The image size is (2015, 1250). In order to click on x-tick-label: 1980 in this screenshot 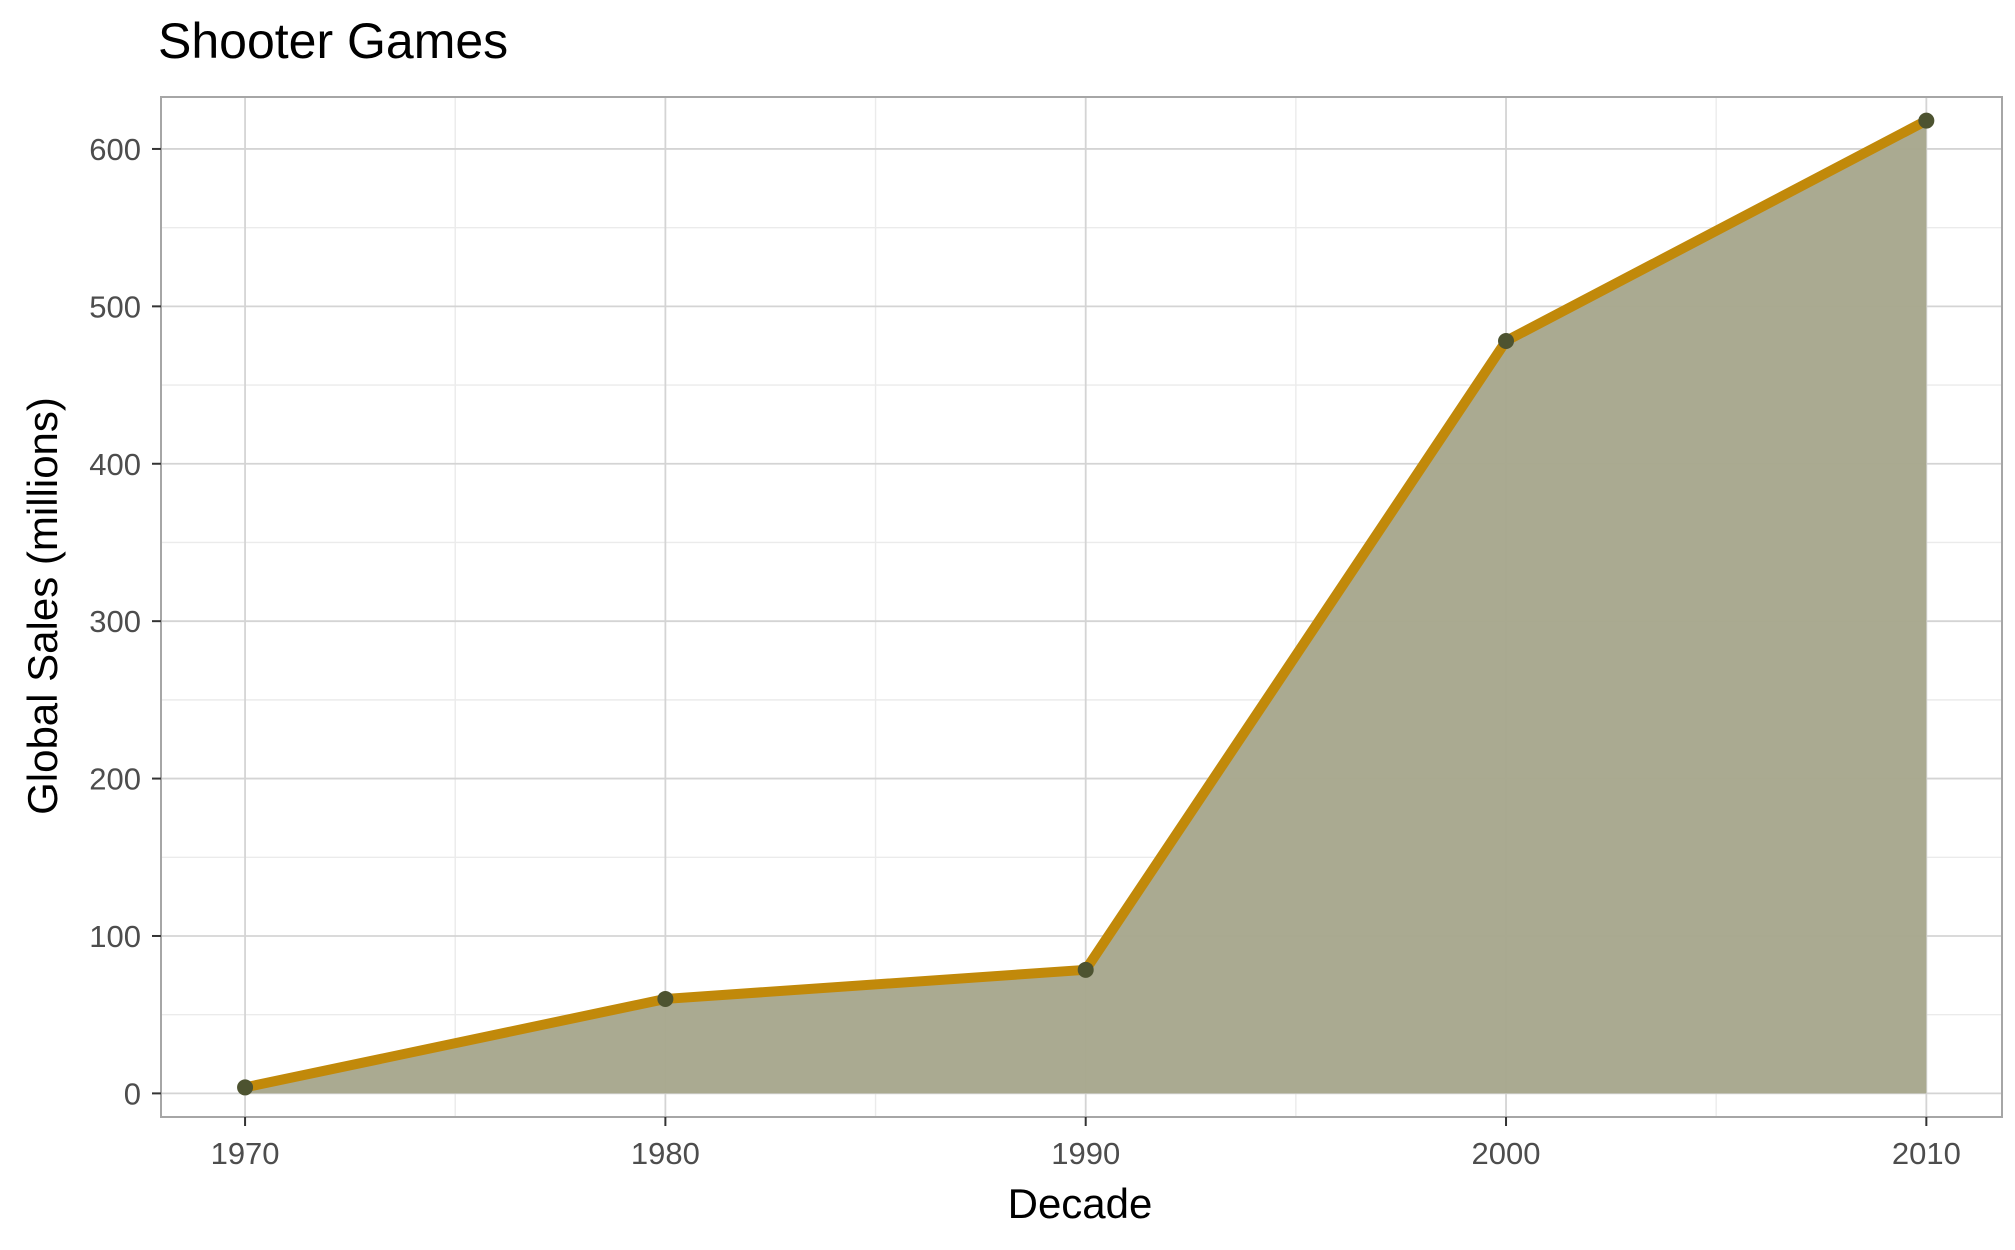, I will do `click(665, 1153)`.